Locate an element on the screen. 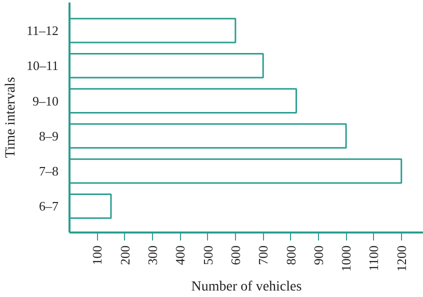  y-tick-label: 10–11 is located at coordinates (42, 66).